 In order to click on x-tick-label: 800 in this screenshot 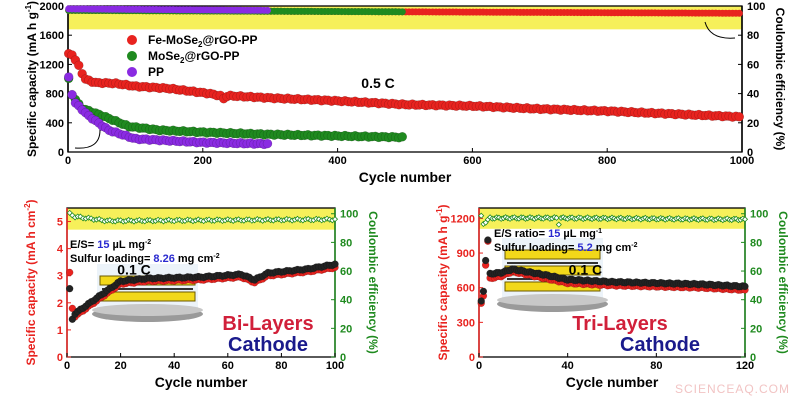, I will do `click(607, 161)`.